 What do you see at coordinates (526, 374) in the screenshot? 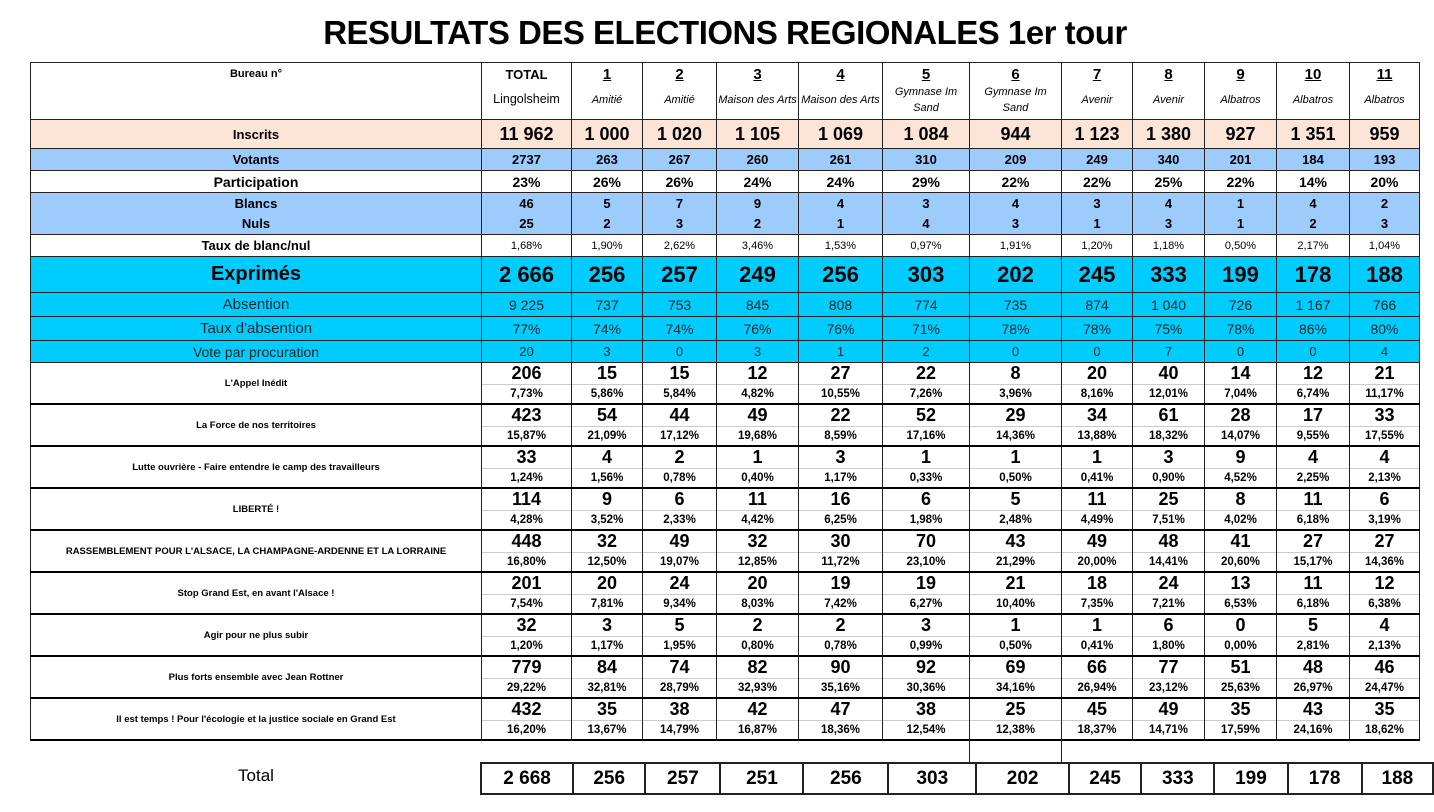
I see `vote-count: 206` at bounding box center [526, 374].